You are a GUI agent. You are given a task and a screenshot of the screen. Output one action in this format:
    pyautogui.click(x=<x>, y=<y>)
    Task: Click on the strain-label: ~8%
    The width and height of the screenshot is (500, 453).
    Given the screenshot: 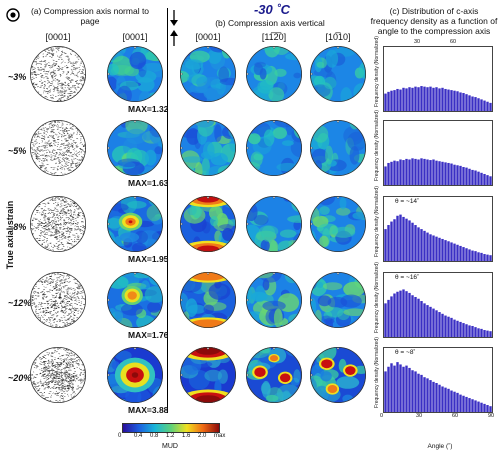 What is the action you would take?
    pyautogui.click(x=17, y=227)
    